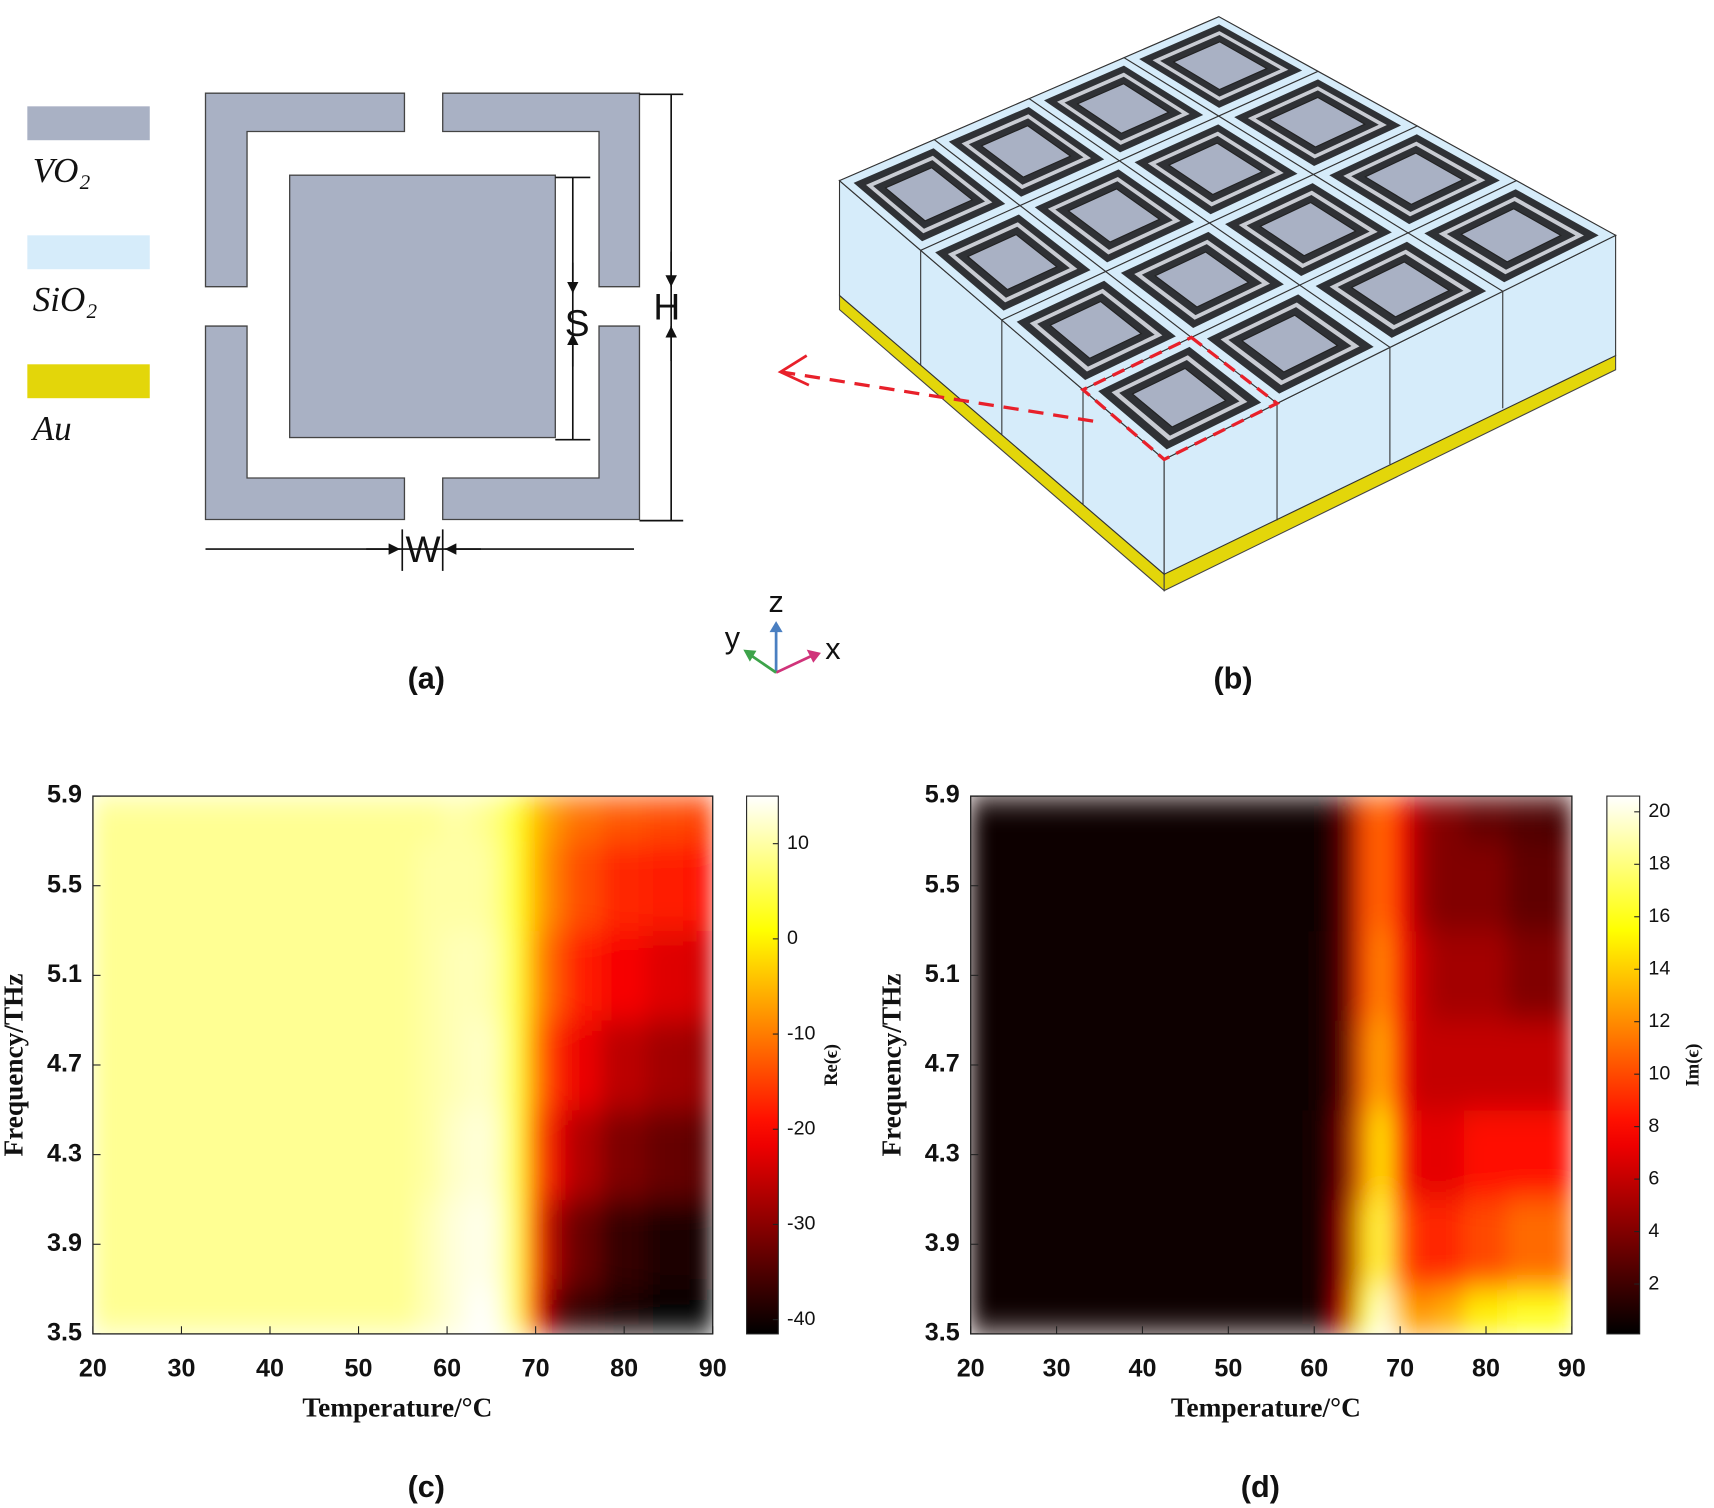  I want to click on y-tick-label: 4.3, so click(942, 1153).